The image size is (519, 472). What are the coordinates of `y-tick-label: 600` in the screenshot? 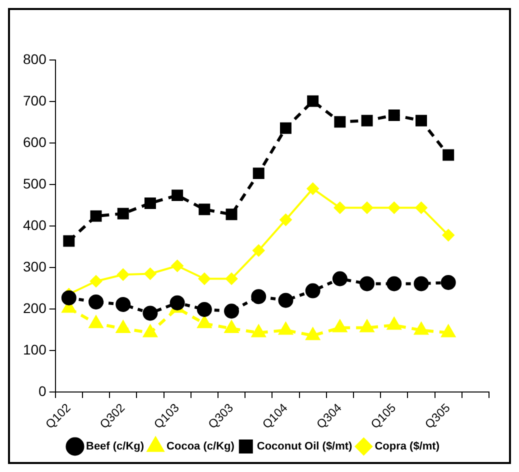 It's located at (35, 142).